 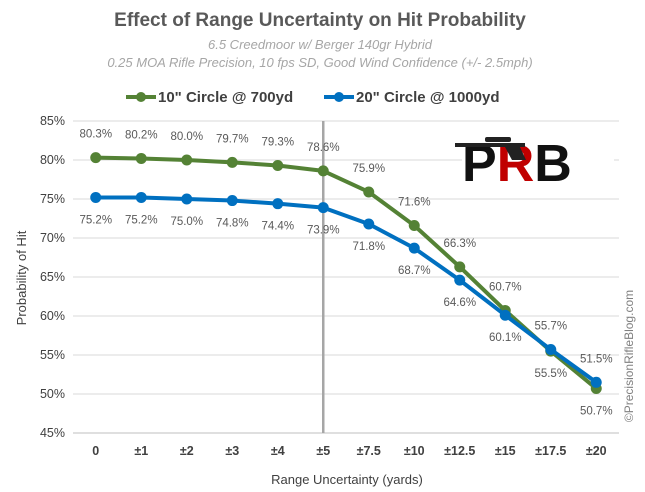 What do you see at coordinates (278, 451) in the screenshot?
I see `x-tick-label: ±4` at bounding box center [278, 451].